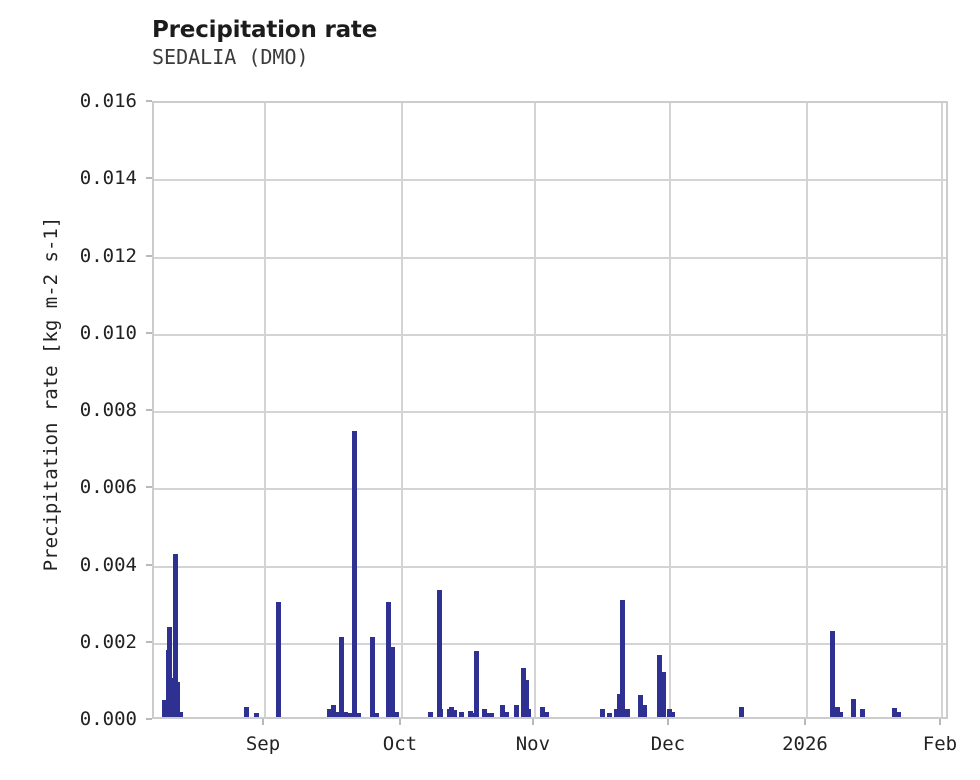 Image resolution: width=980 pixels, height=780 pixels. What do you see at coordinates (108, 487) in the screenshot?
I see `y-axis-tick-label: 0.006` at bounding box center [108, 487].